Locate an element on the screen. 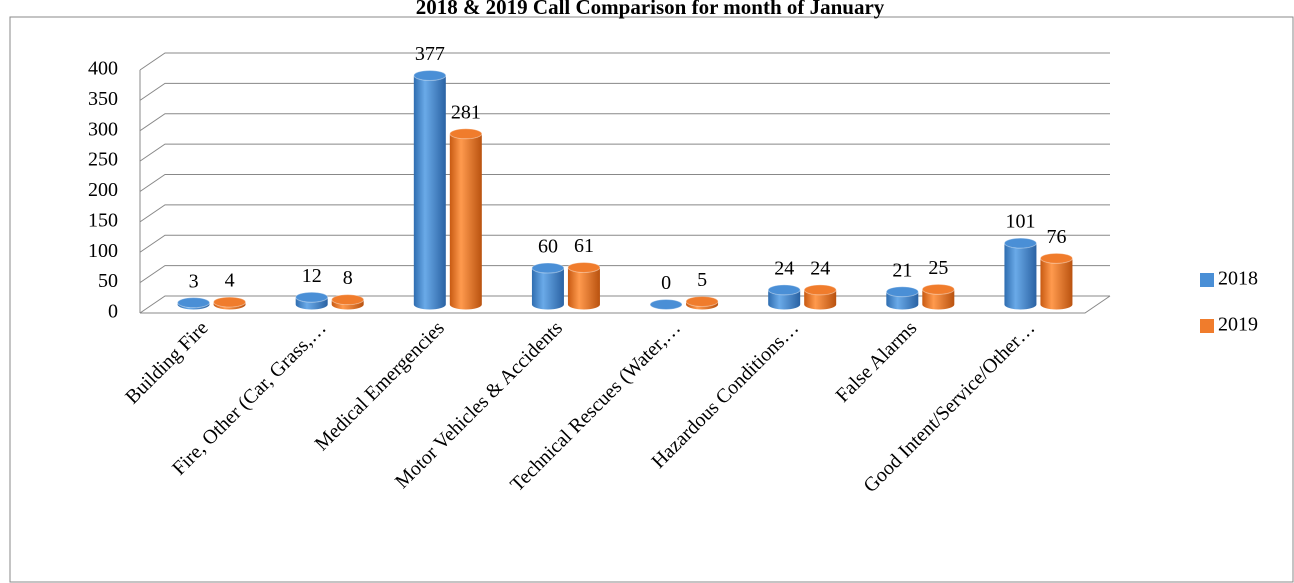  y-tick-label: 400 is located at coordinates (103, 69).